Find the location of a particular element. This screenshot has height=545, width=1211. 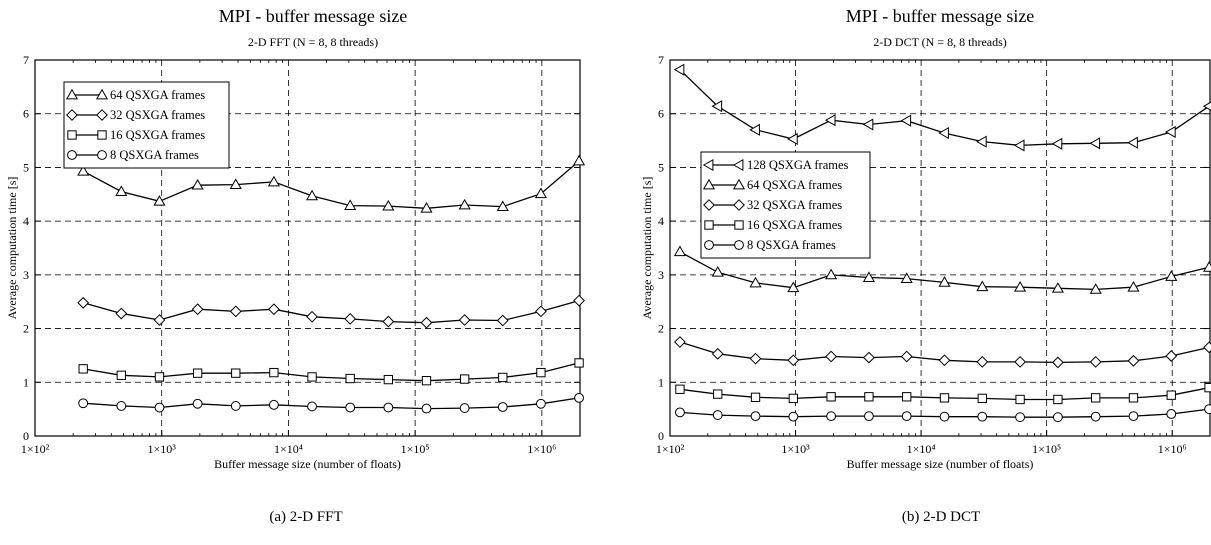

y-tick-label: 0 is located at coordinates (26, 436).